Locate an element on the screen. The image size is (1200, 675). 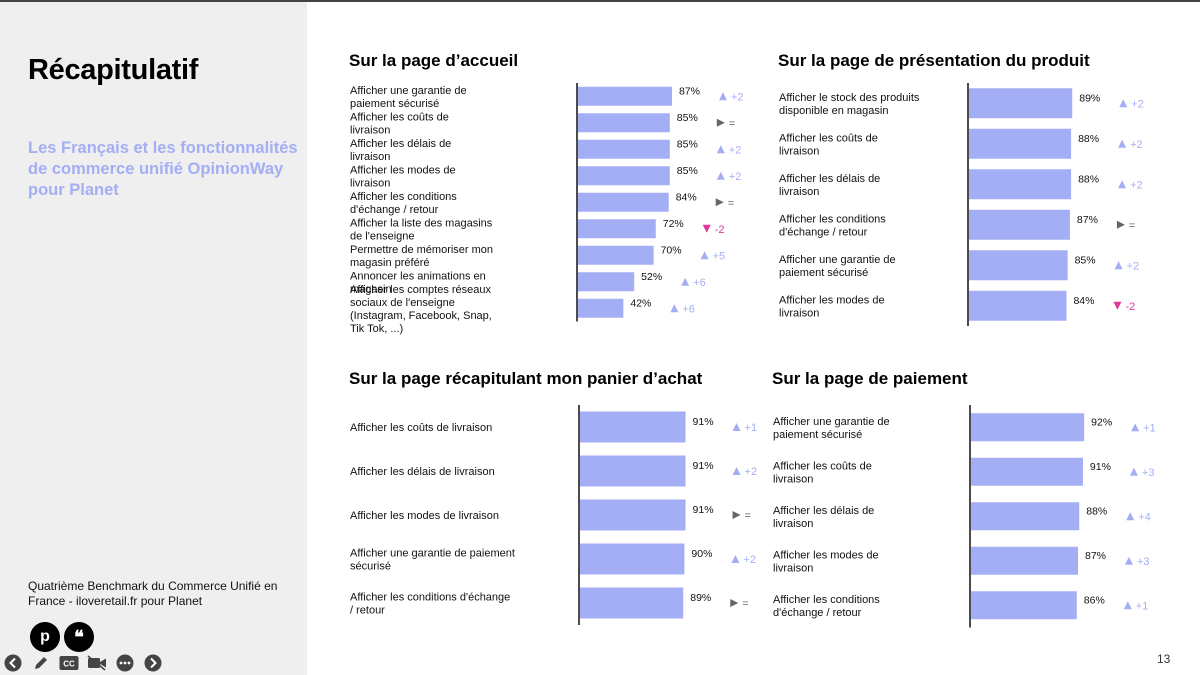
cc-icon: CC is located at coordinates (69, 663).